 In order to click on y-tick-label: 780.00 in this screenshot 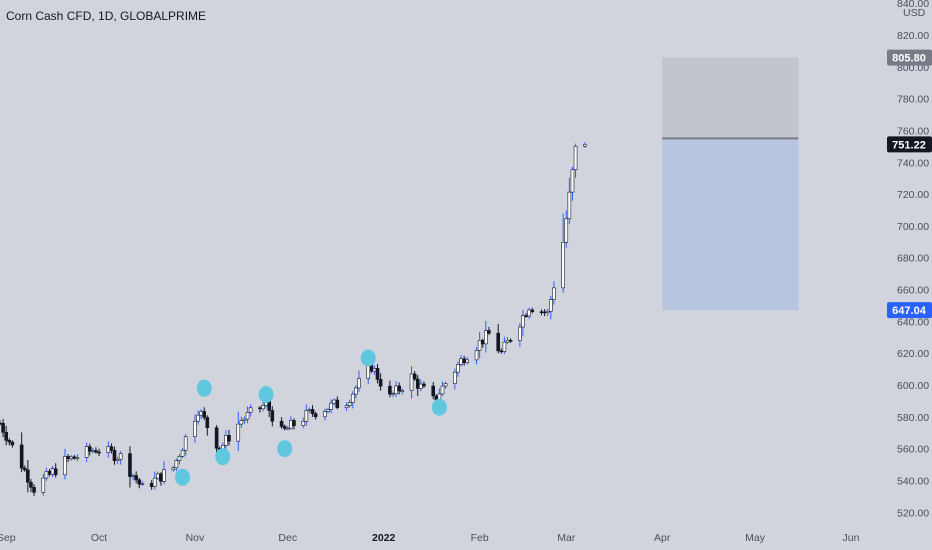, I will do `click(913, 100)`.